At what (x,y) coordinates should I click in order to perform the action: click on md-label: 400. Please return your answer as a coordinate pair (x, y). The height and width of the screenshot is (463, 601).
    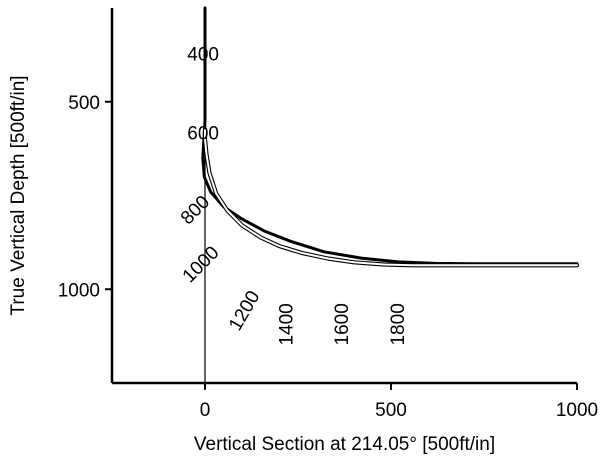
    Looking at the image, I should click on (203, 55).